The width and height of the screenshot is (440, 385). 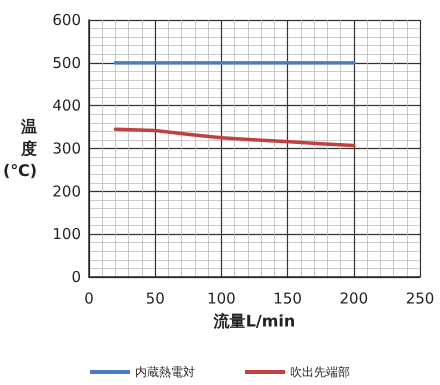 What do you see at coordinates (76, 277) in the screenshot?
I see `y-tick-label: 0` at bounding box center [76, 277].